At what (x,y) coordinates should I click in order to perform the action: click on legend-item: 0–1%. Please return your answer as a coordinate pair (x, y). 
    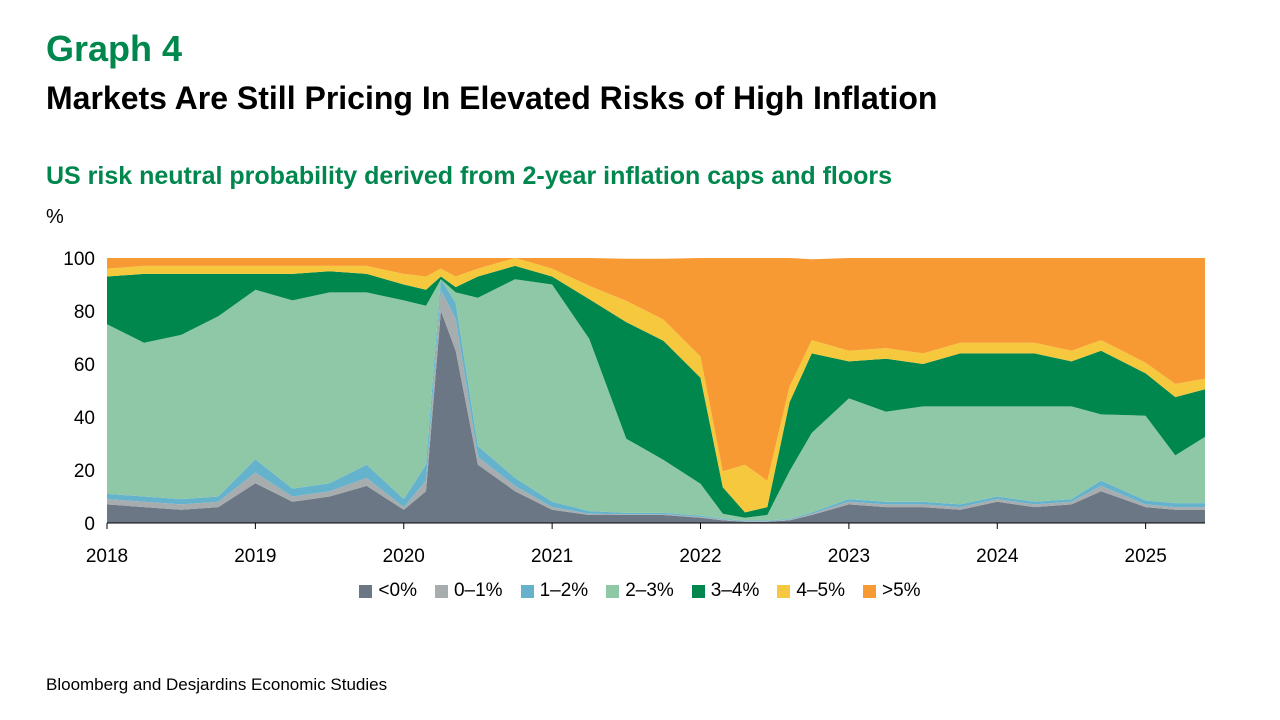
    Looking at the image, I should click on (468, 591).